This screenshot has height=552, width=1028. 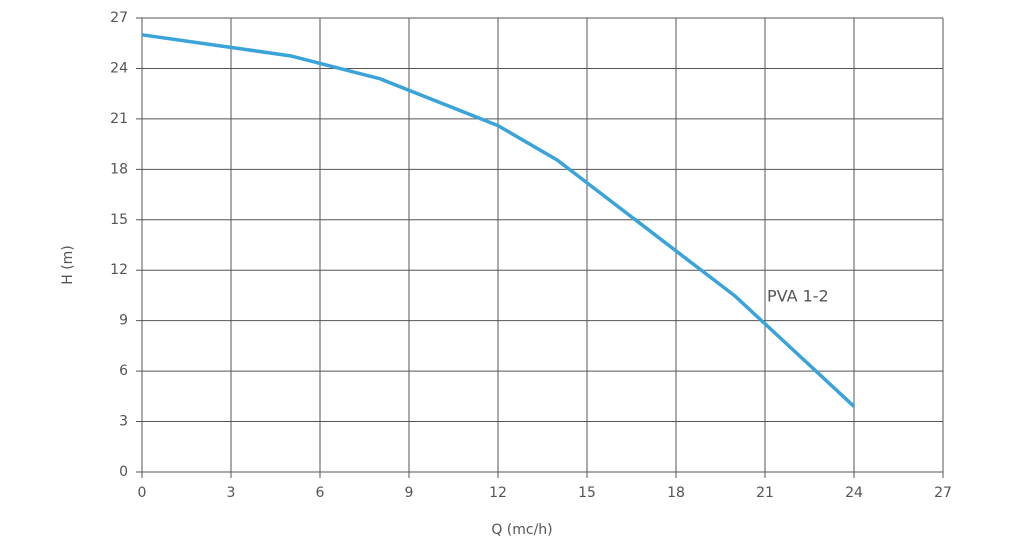 What do you see at coordinates (498, 493) in the screenshot?
I see `x-tick-label: 12` at bounding box center [498, 493].